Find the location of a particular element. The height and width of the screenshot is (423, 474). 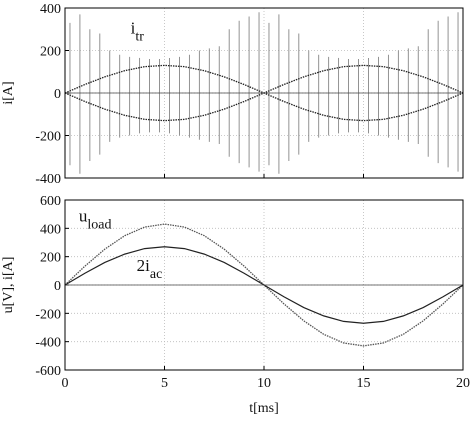

y-axis-label: i[A] is located at coordinates (8, 92).